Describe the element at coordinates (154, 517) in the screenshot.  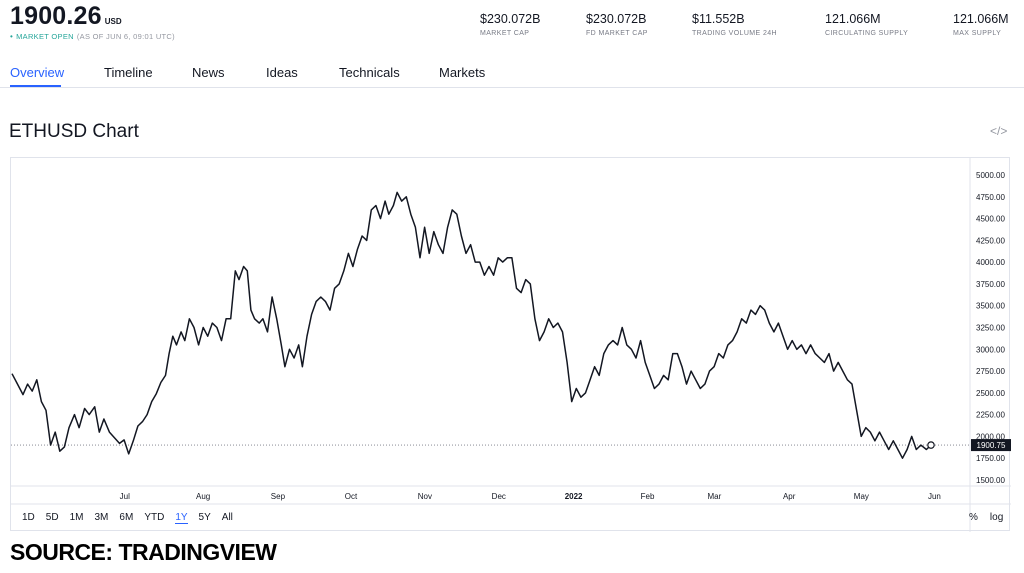
I see `range-ytd: YTD` at that location.